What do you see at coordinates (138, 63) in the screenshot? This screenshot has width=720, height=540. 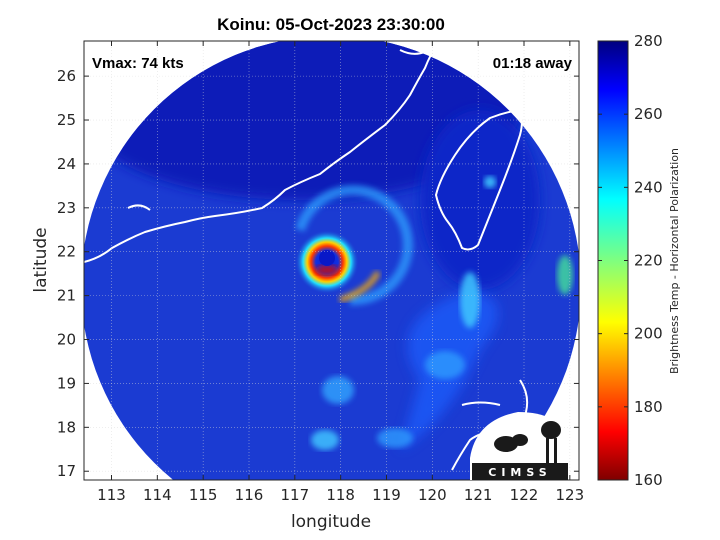 I see `vmax-annotation: Vmax: 74 kts` at bounding box center [138, 63].